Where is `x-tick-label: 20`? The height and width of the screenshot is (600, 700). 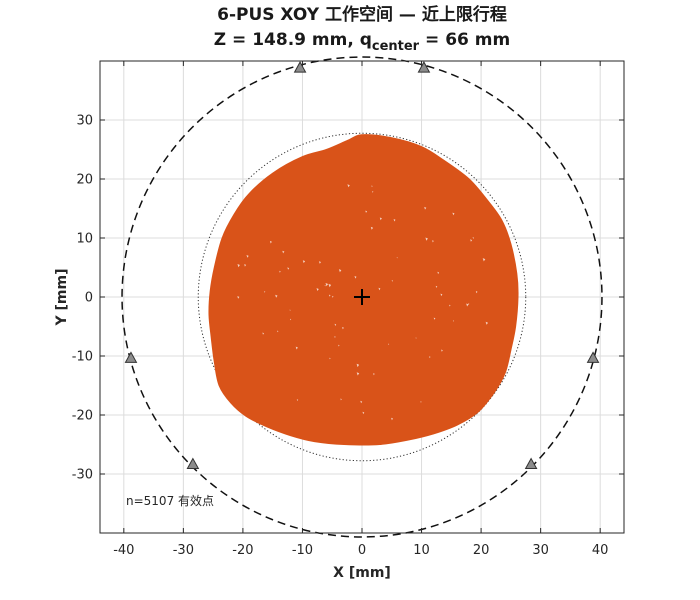
x-tick-label: 20 is located at coordinates (481, 550).